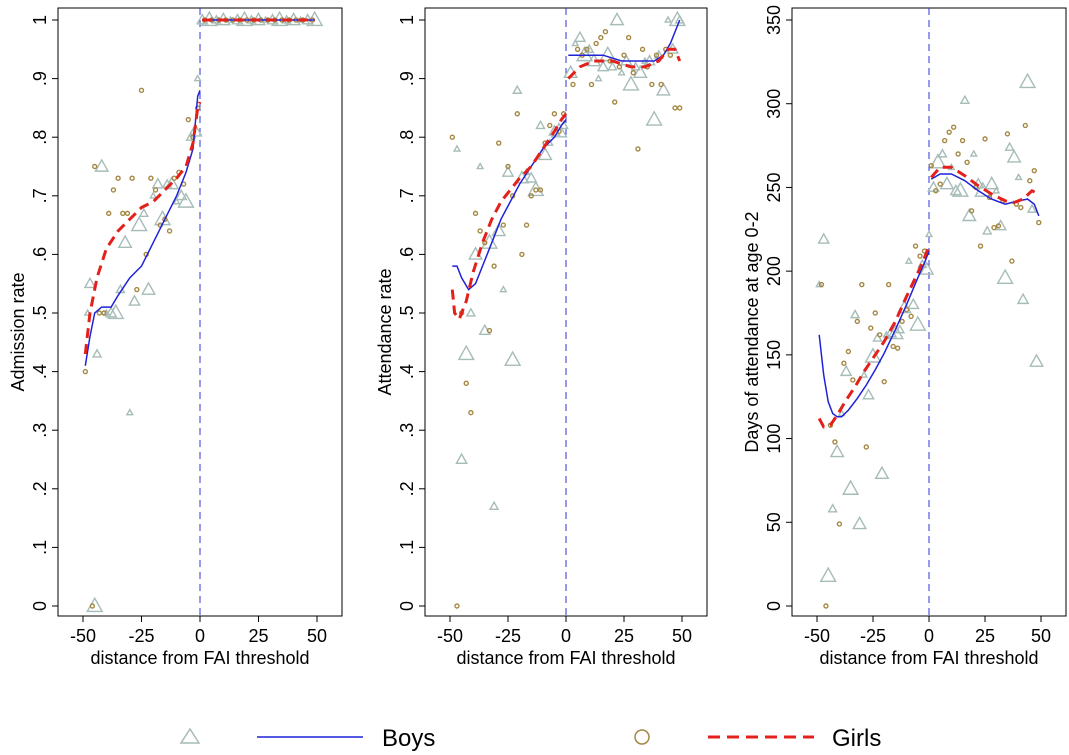 This screenshot has height=755, width=1069. Describe the element at coordinates (40, 254) in the screenshot. I see `y-tick-label: .6` at that location.